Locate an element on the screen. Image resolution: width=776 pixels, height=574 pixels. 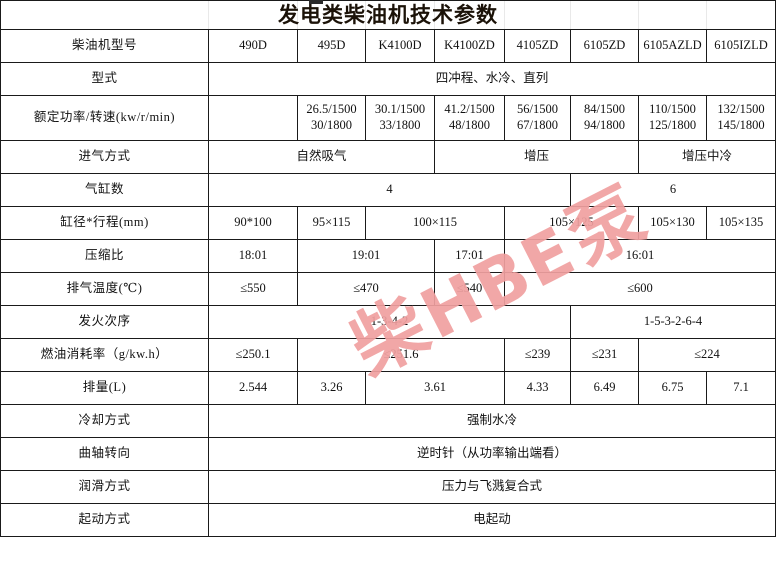
cell-line: 132/1500 is located at coordinates (741, 109).